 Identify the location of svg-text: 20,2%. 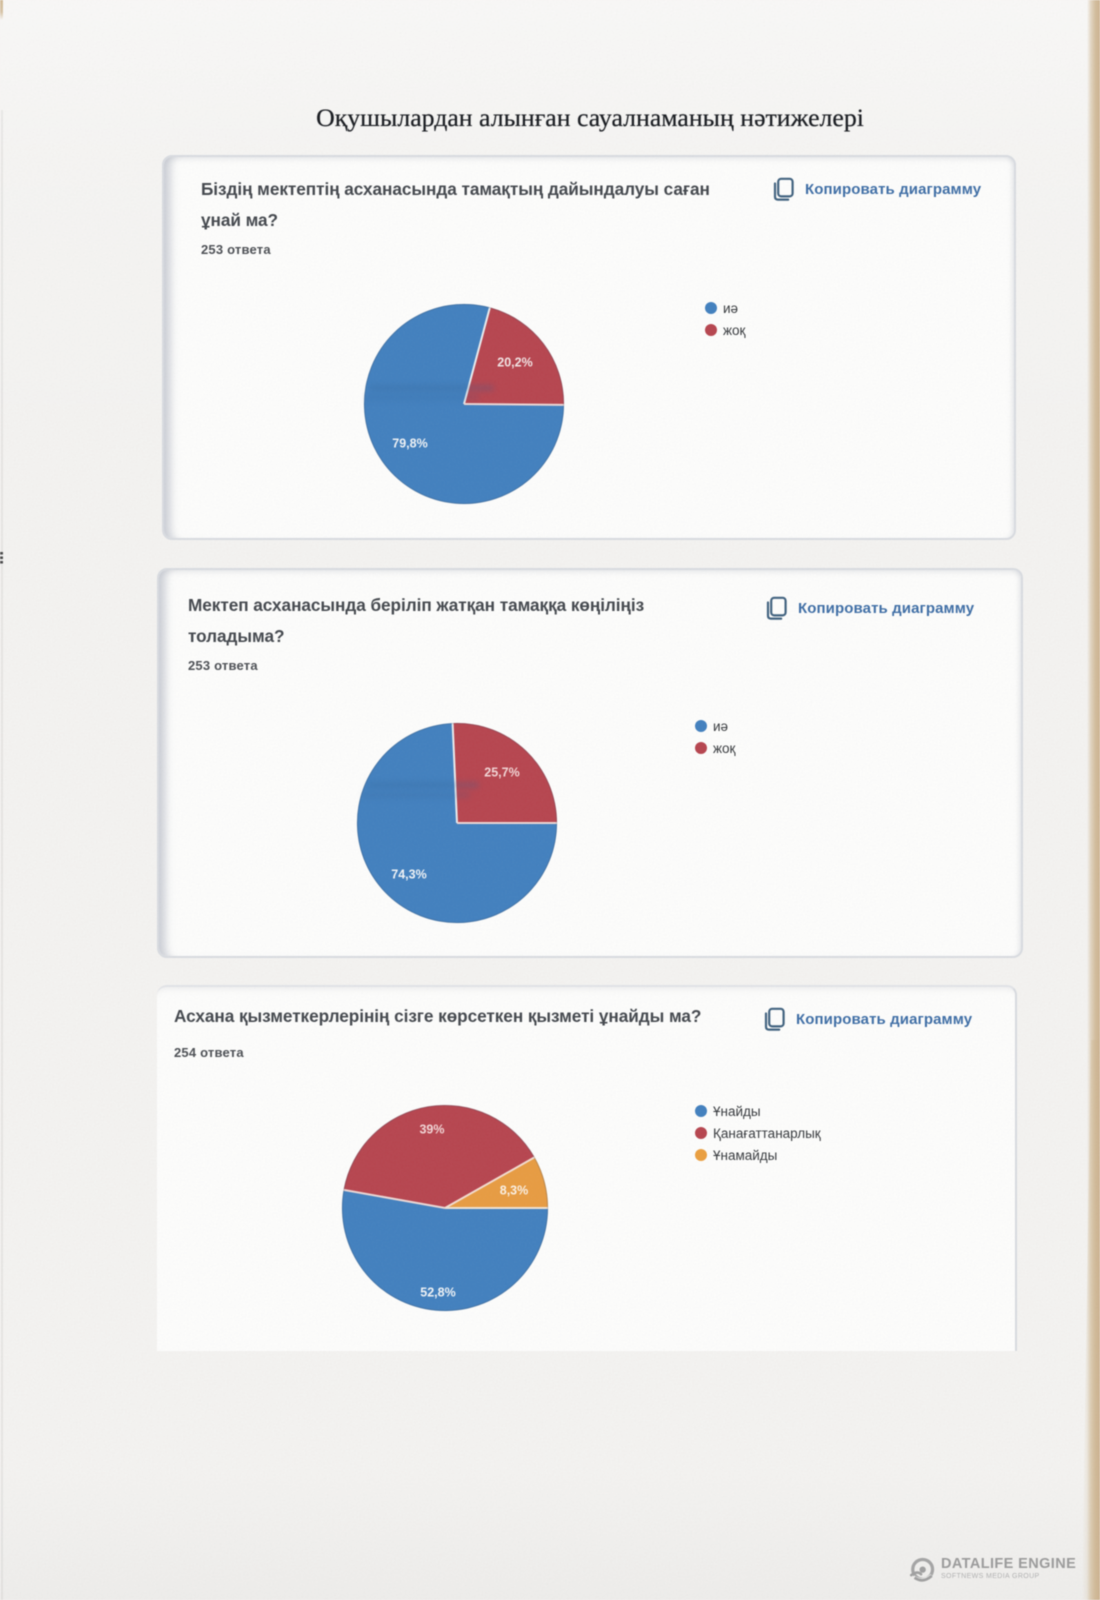
(514, 363).